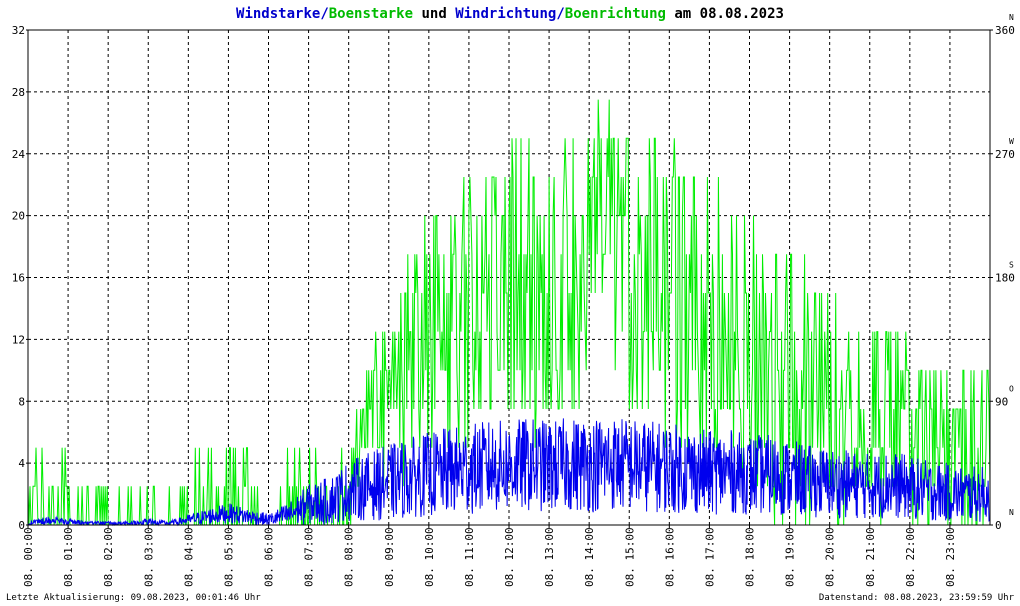 This screenshot has height=606, width=1020. Describe the element at coordinates (1005, 154) in the screenshot. I see `right-tick-label: 270` at that location.